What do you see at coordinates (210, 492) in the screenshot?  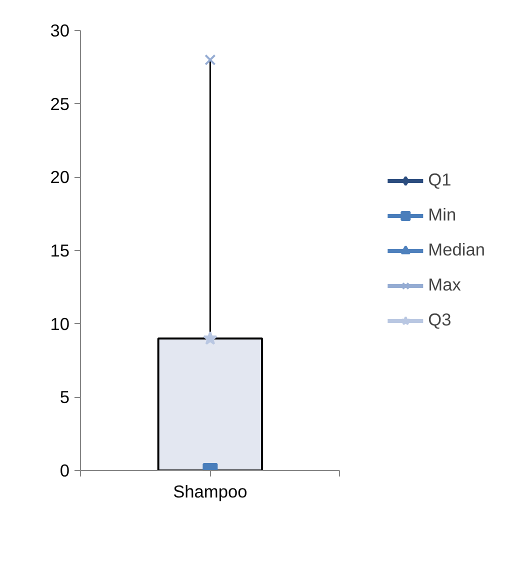 I see `x-tick-label: Shampoo` at bounding box center [210, 492].